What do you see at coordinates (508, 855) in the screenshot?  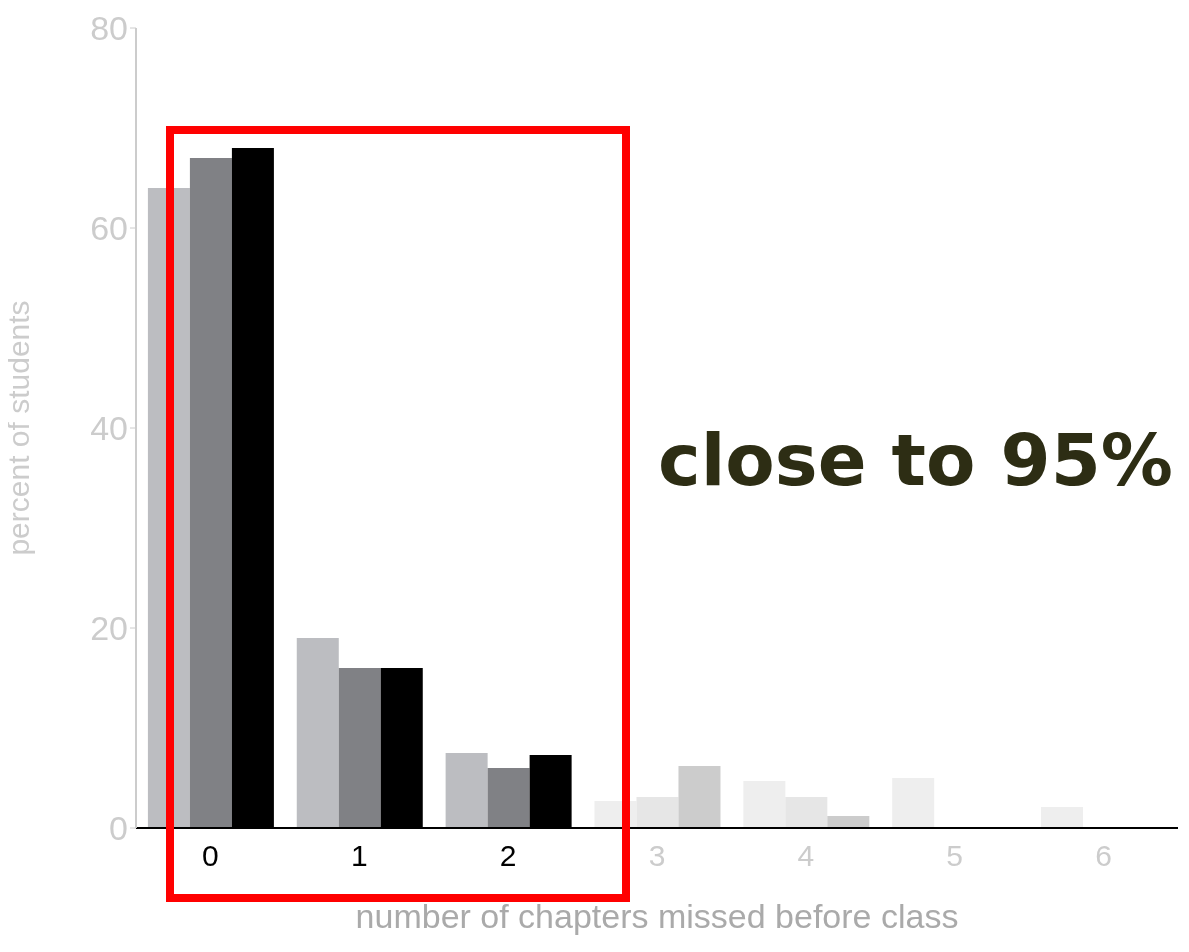 I see `x-tick-label: 2` at bounding box center [508, 855].